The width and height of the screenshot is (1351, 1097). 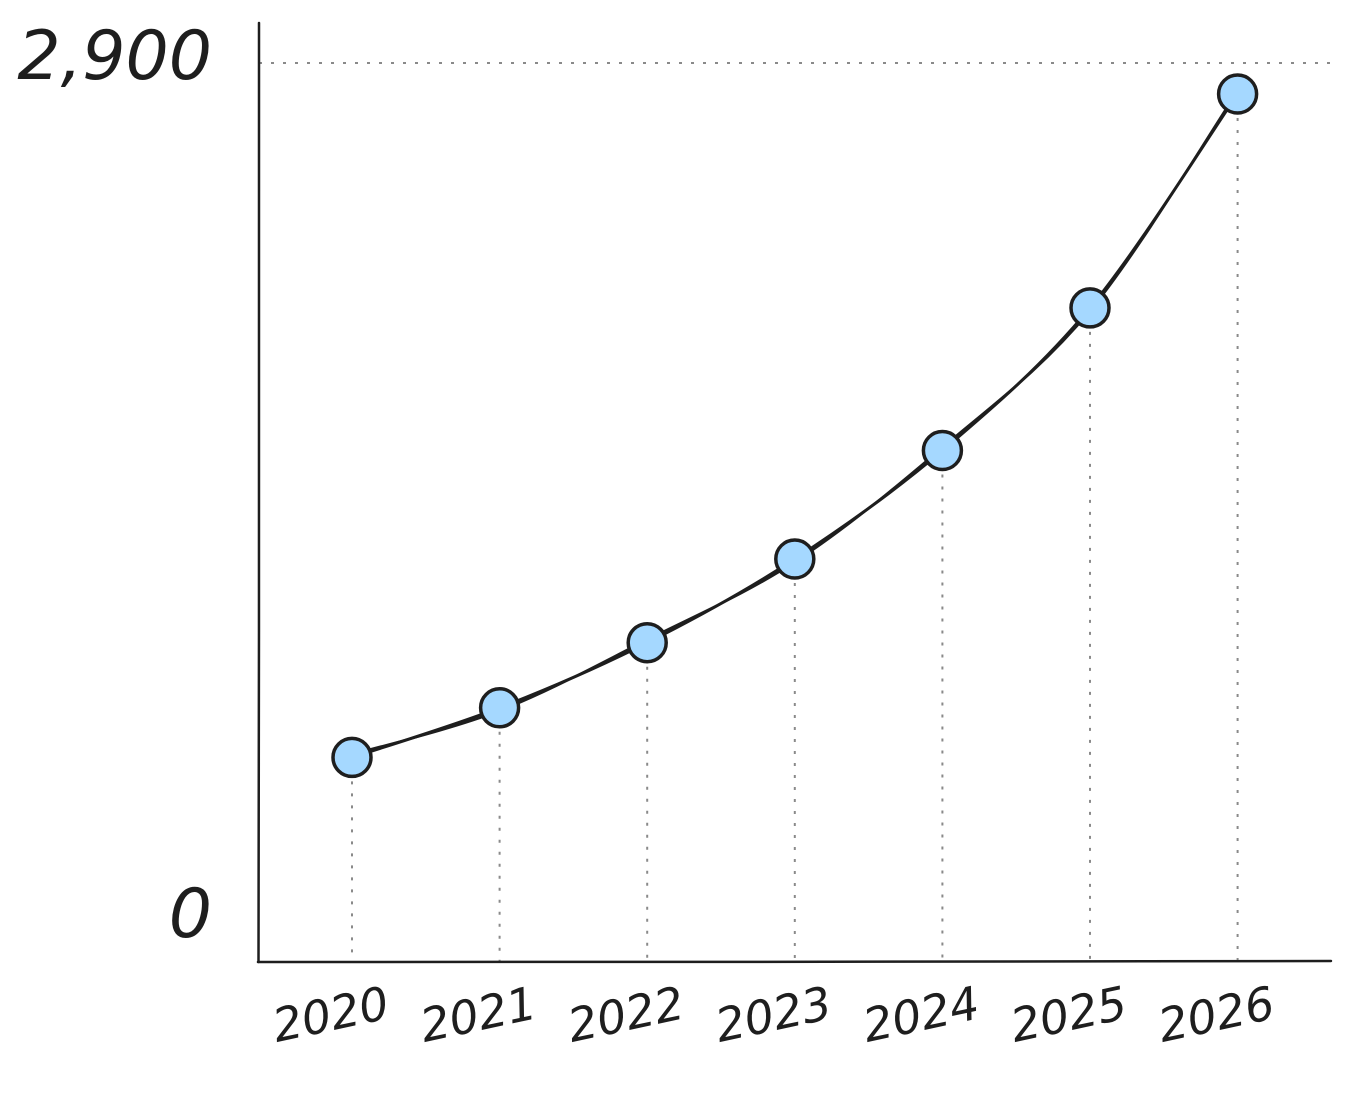 I want to click on y-tick-label-max: 2,900, so click(x=114, y=56).